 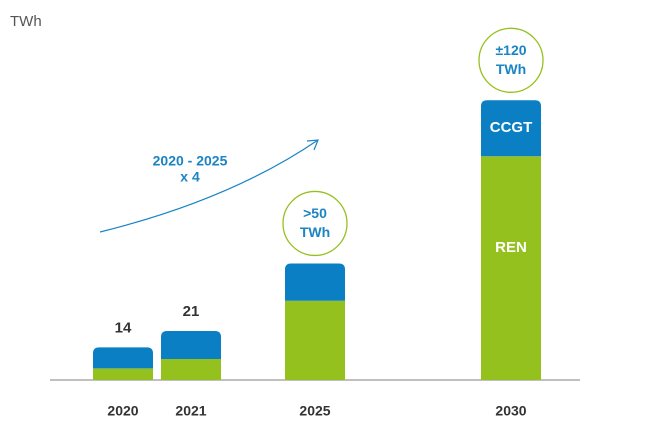 I want to click on total-label: 21, so click(x=191, y=311).